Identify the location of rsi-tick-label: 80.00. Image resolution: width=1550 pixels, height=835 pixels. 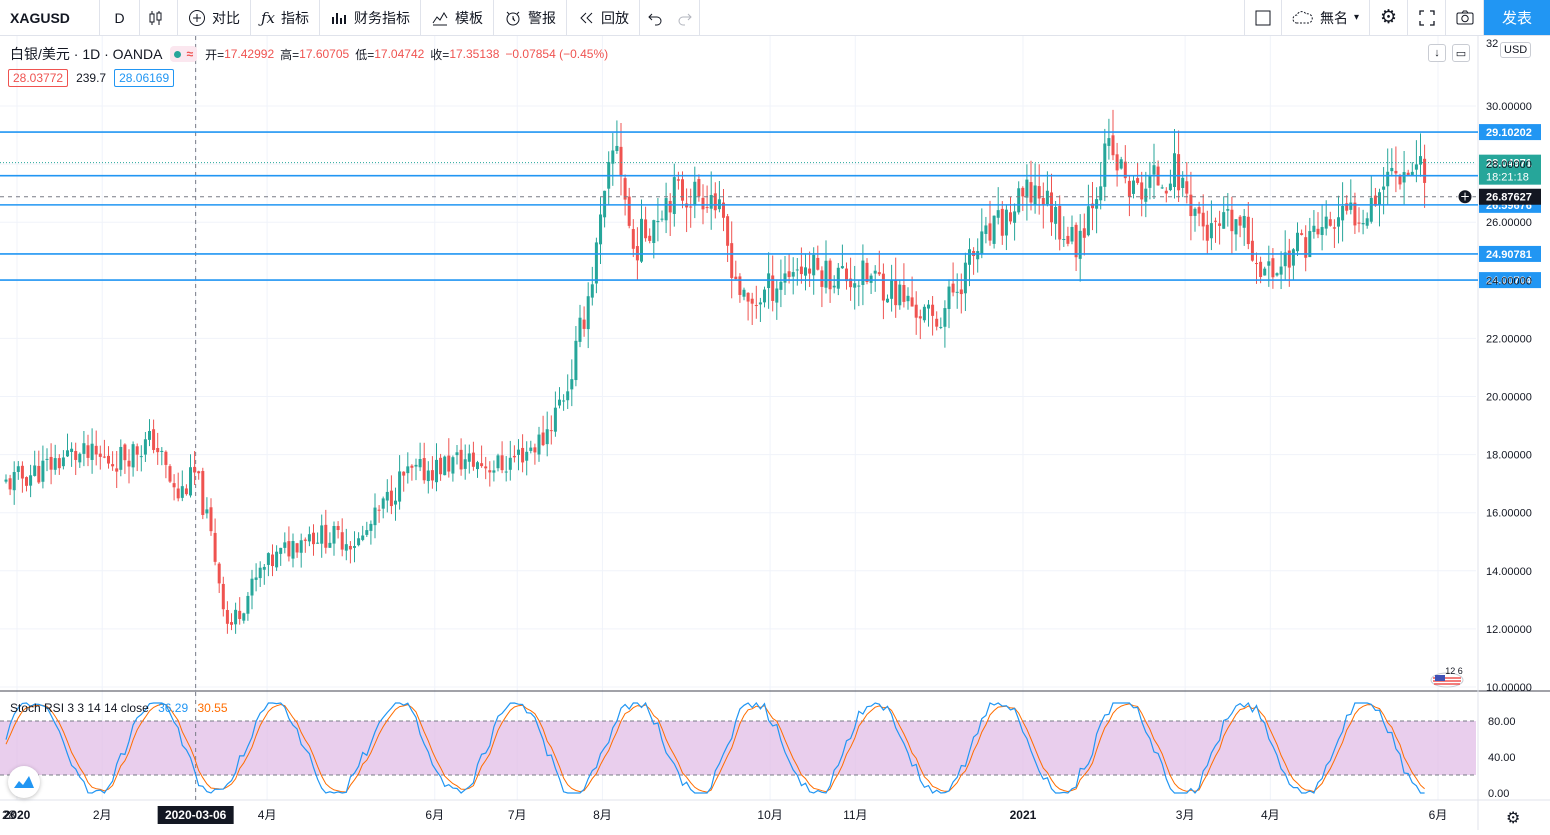
(1502, 722).